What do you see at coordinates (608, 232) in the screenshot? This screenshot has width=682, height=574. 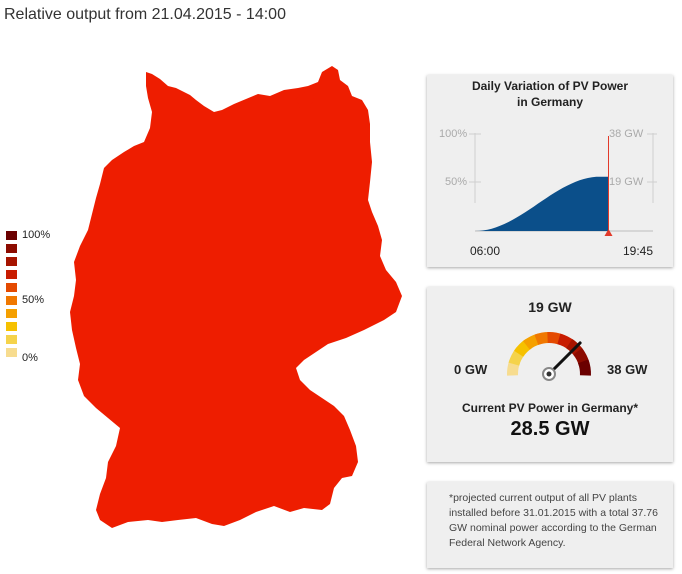 I see `current-time-triangle` at bounding box center [608, 232].